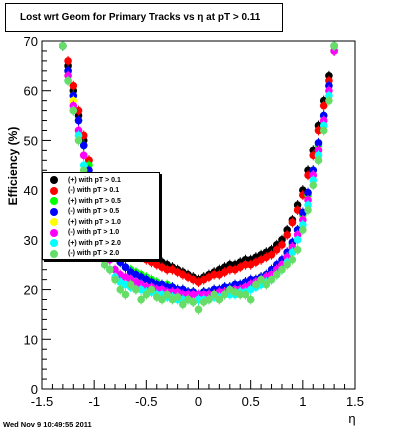 The image size is (400, 433). What do you see at coordinates (198, 401) in the screenshot?
I see `x-tick-label: 0` at bounding box center [198, 401].